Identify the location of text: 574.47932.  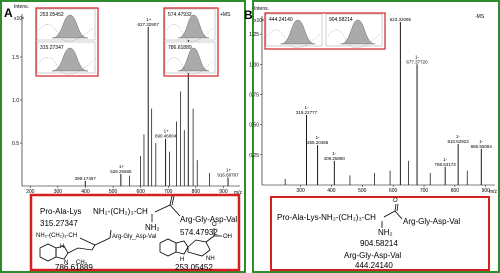
(199, 232).